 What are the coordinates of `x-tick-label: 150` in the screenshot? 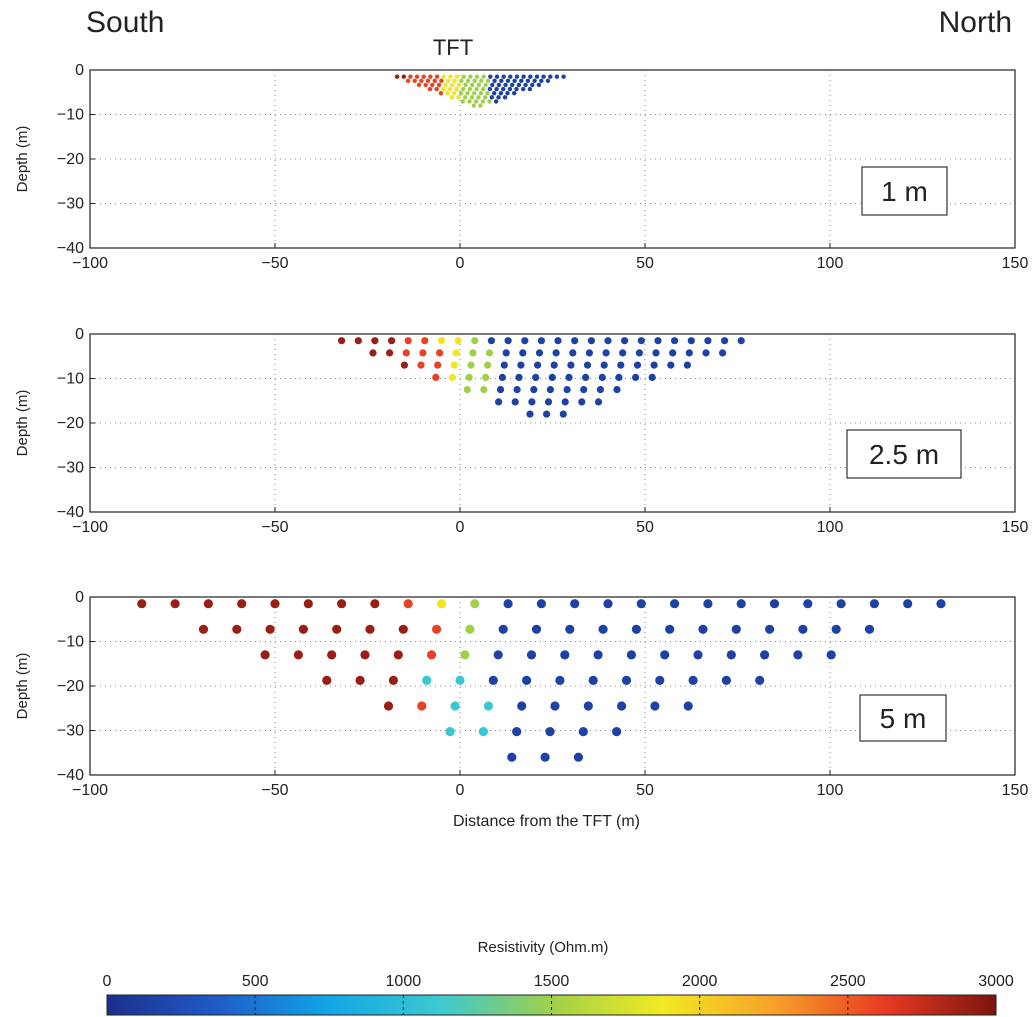 It's located at (1015, 790).